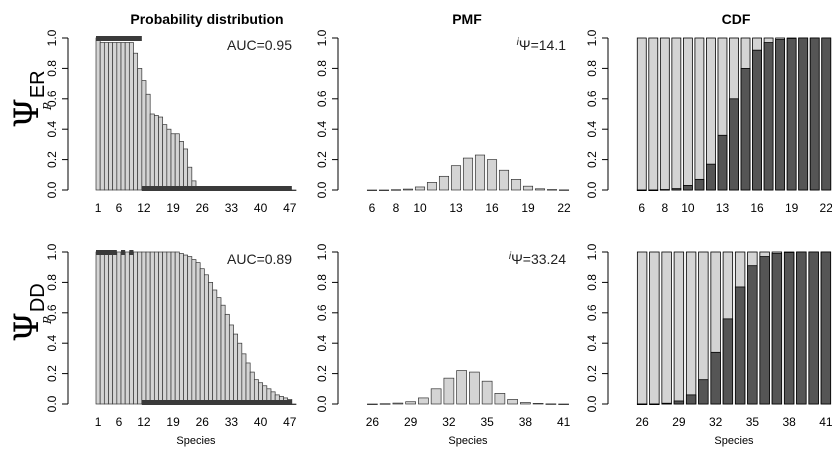 This screenshot has width=832, height=460. What do you see at coordinates (119, 38) in the screenshot?
I see `presence-segment` at bounding box center [119, 38].